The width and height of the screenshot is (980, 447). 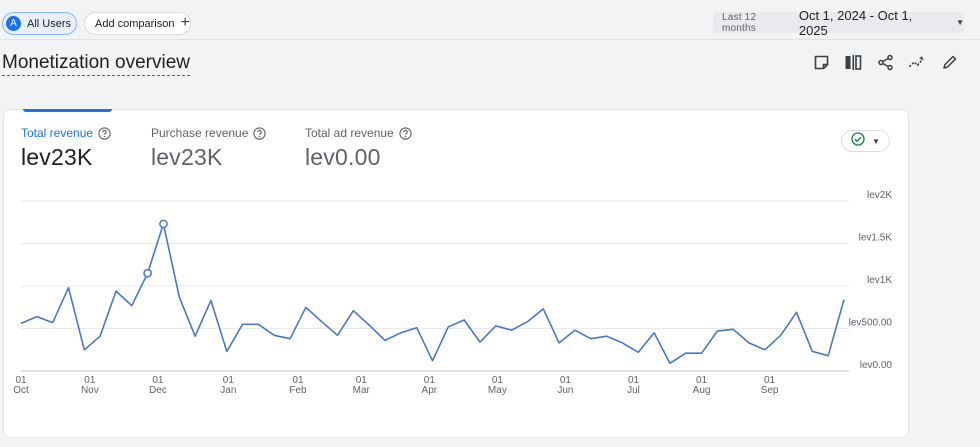 I want to click on metric-value: lev0.00, so click(x=343, y=157).